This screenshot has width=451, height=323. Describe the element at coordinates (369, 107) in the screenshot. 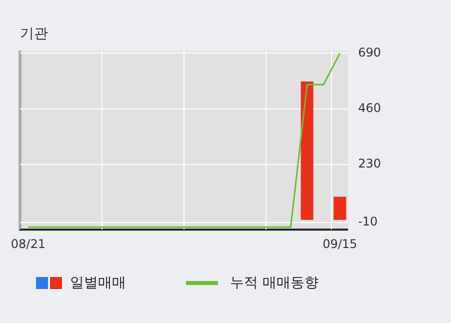

I see `y-tick-label: 460` at that location.